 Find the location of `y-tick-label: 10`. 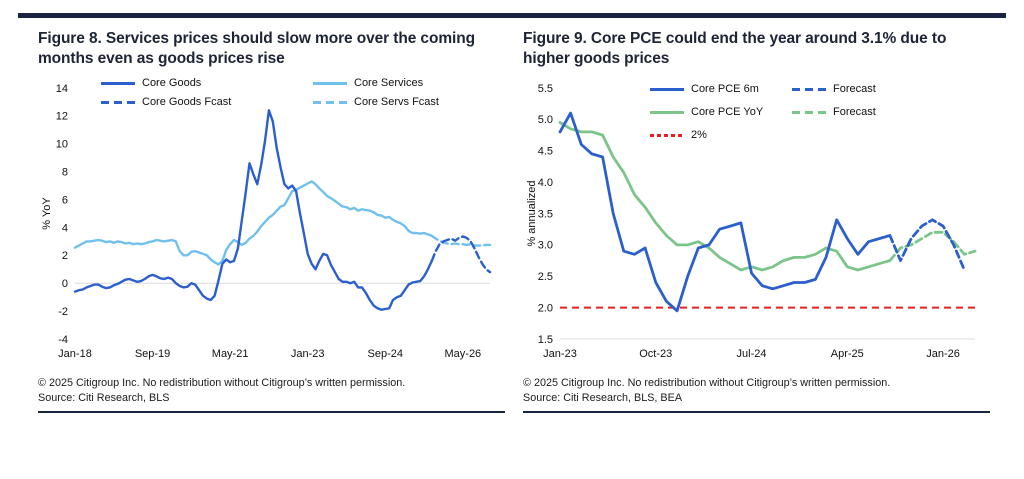

y-tick-label: 10 is located at coordinates (62, 145).